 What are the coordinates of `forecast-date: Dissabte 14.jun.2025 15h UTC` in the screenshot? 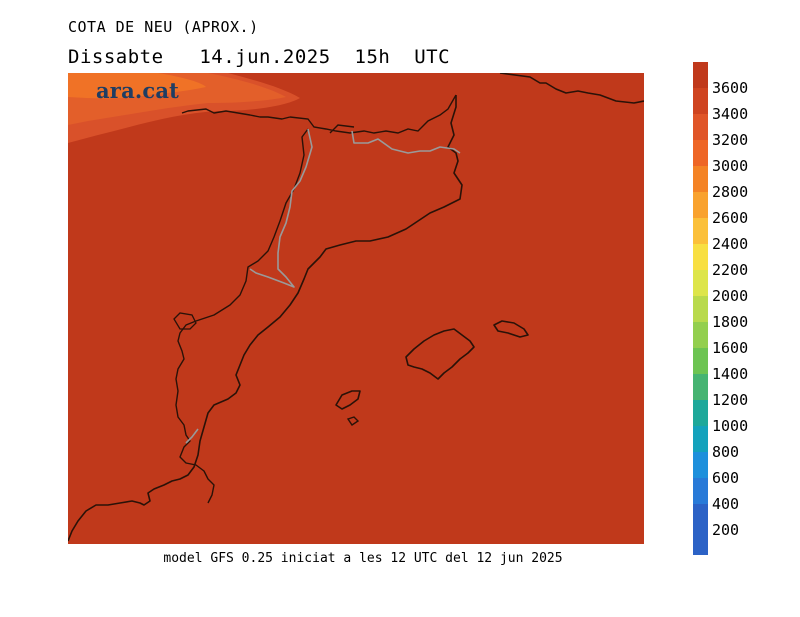 It's located at (259, 57).